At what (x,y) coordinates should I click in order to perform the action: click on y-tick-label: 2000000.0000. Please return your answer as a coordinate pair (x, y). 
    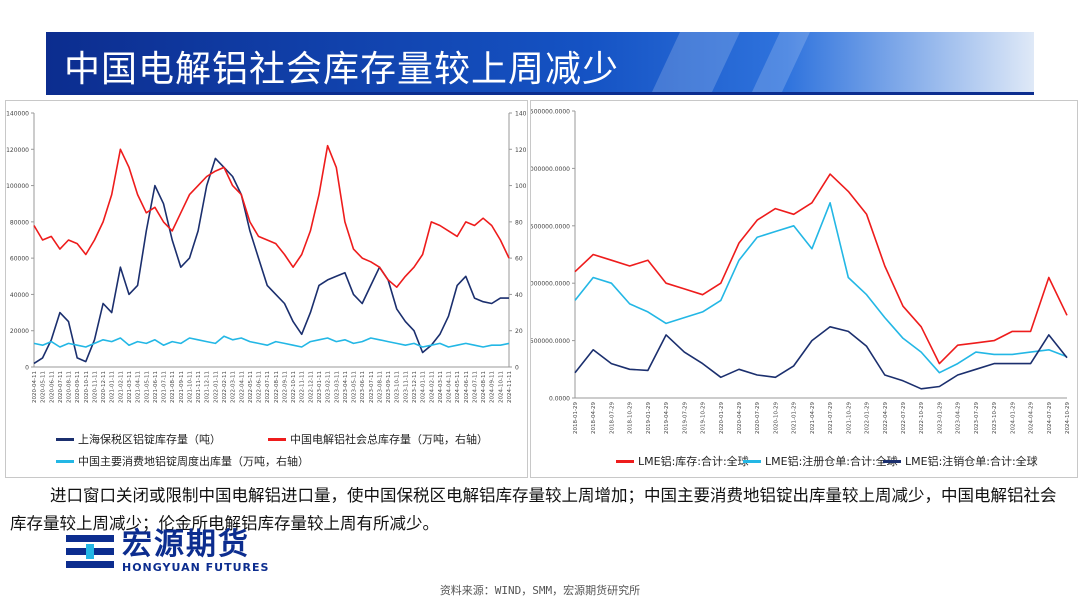
    Looking at the image, I should click on (550, 169).